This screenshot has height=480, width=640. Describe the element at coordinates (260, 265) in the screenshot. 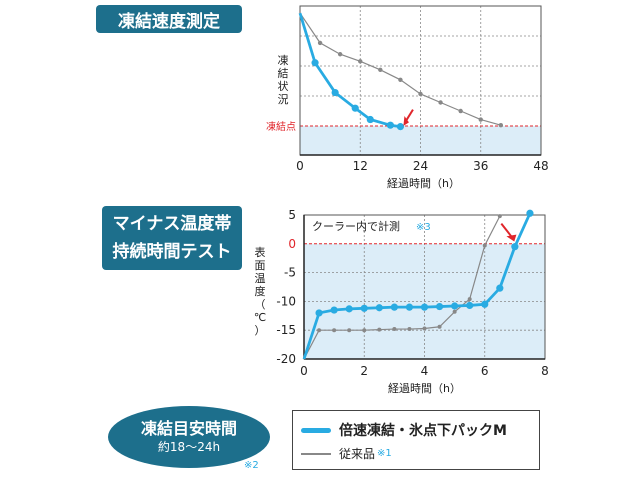

I see `y-axis-label-char: 面` at that location.